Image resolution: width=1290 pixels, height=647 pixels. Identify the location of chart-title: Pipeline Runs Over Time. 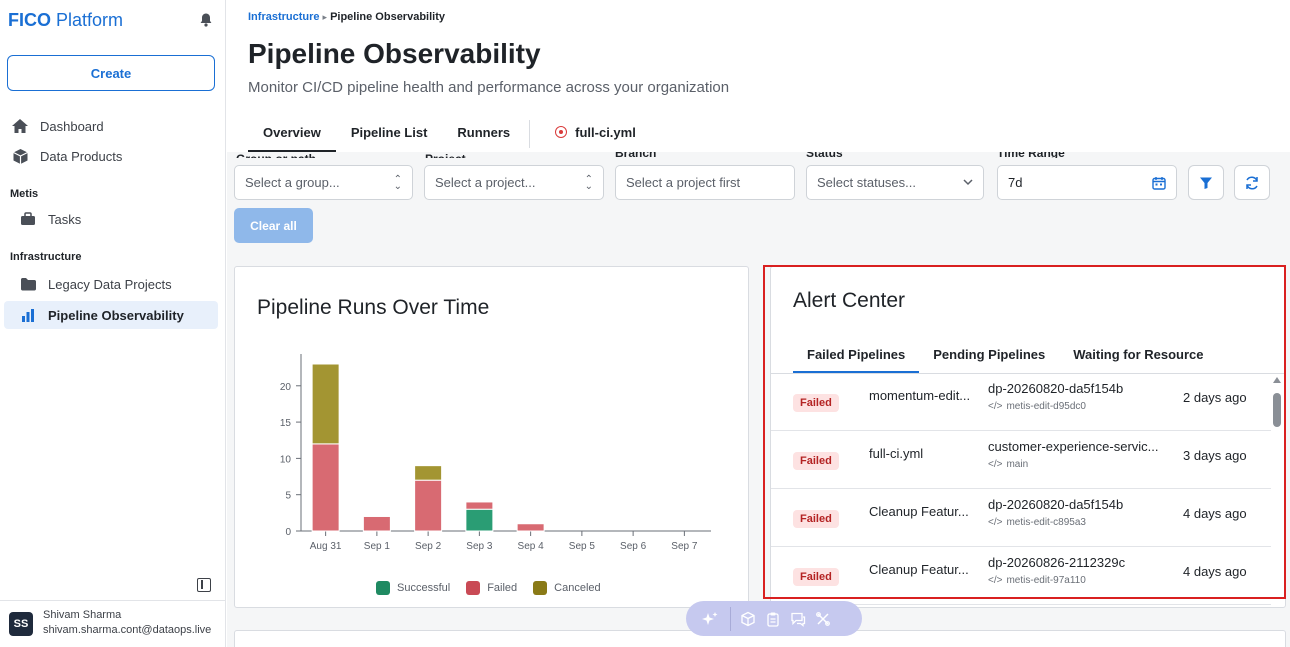
(373, 307).